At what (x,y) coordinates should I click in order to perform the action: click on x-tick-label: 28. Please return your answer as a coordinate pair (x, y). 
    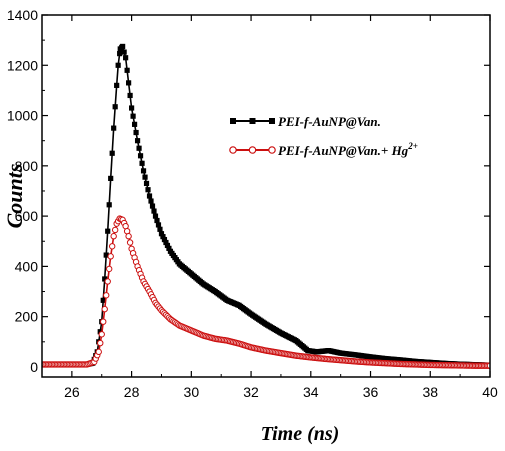
    Looking at the image, I should click on (132, 392).